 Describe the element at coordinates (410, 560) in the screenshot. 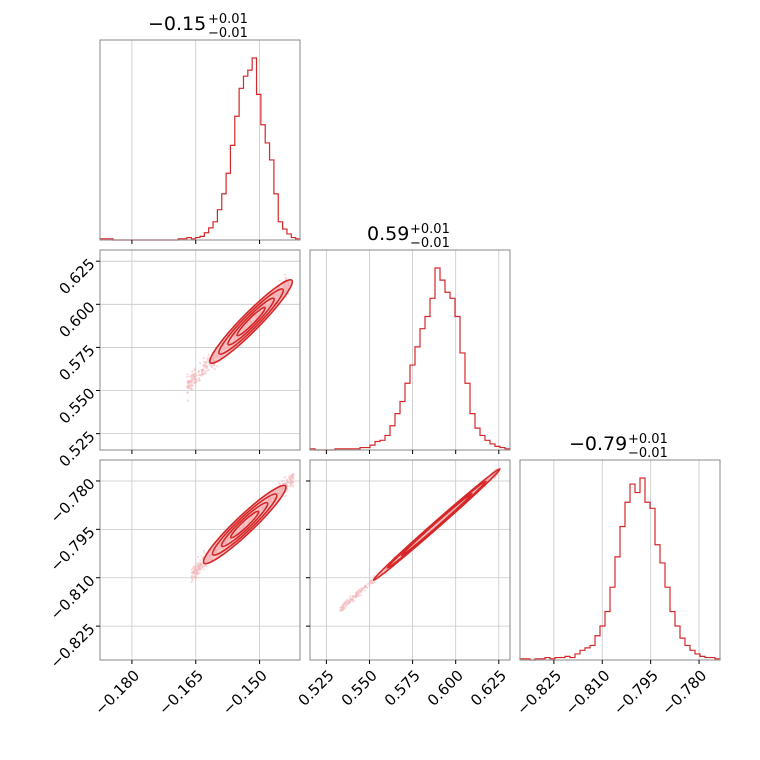

I see `panel-2-1-frame` at that location.